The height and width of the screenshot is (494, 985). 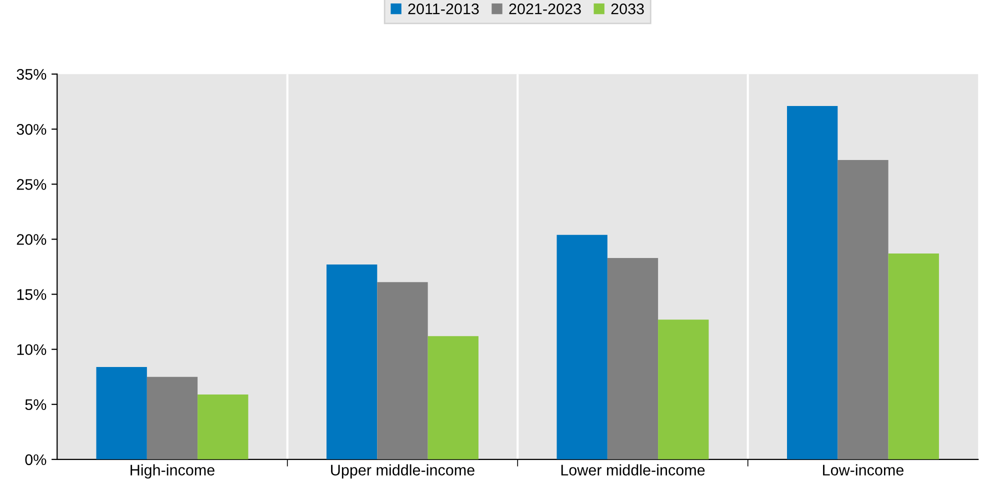 What do you see at coordinates (35, 460) in the screenshot?
I see `y-tick-label: 0%` at bounding box center [35, 460].